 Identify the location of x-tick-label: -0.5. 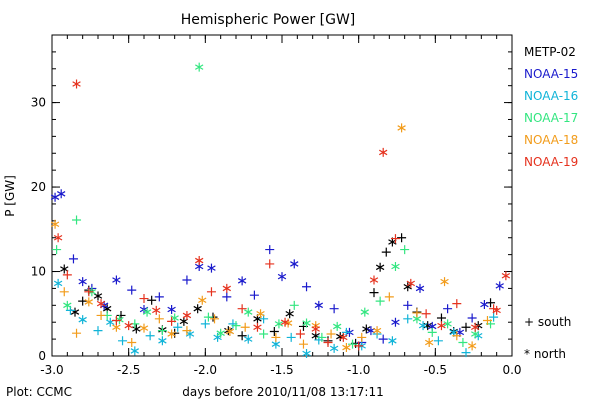
(435, 370).